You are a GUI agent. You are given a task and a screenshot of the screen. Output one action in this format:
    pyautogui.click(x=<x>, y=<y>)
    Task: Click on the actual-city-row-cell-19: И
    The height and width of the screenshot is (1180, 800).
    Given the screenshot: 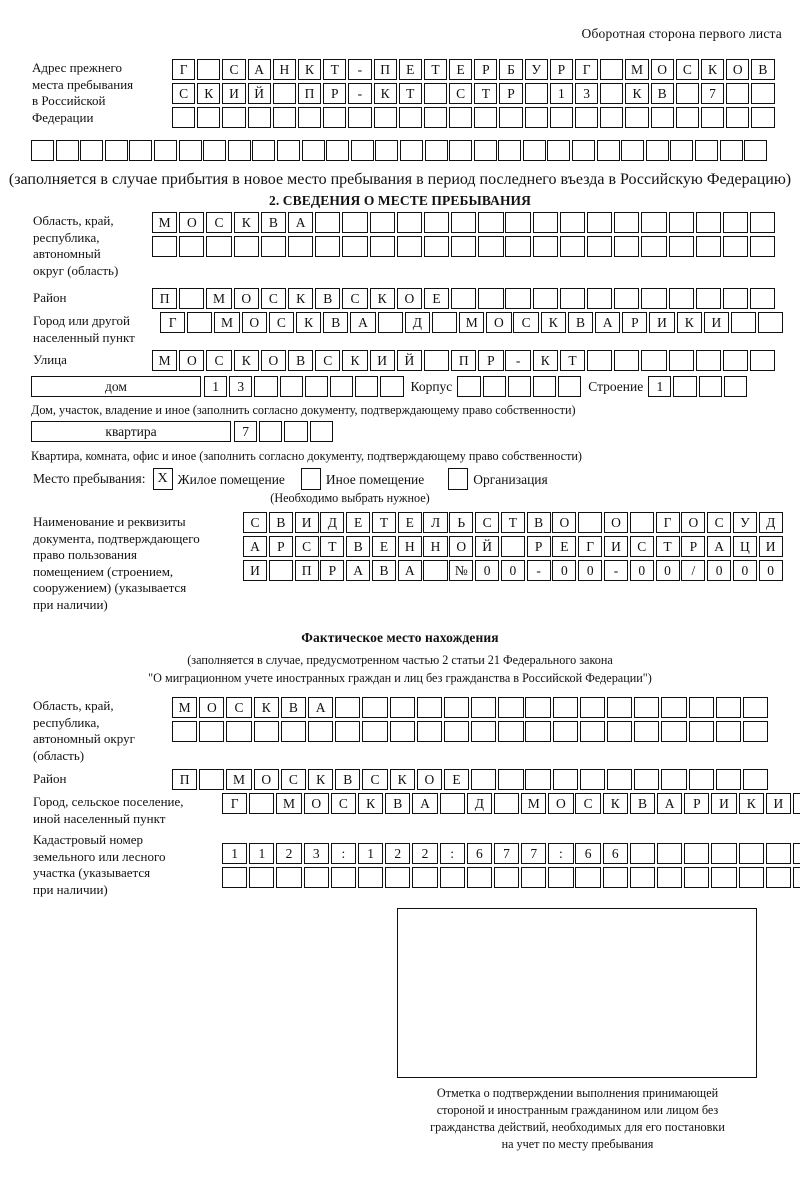 What is the action you would take?
    pyautogui.click(x=724, y=803)
    